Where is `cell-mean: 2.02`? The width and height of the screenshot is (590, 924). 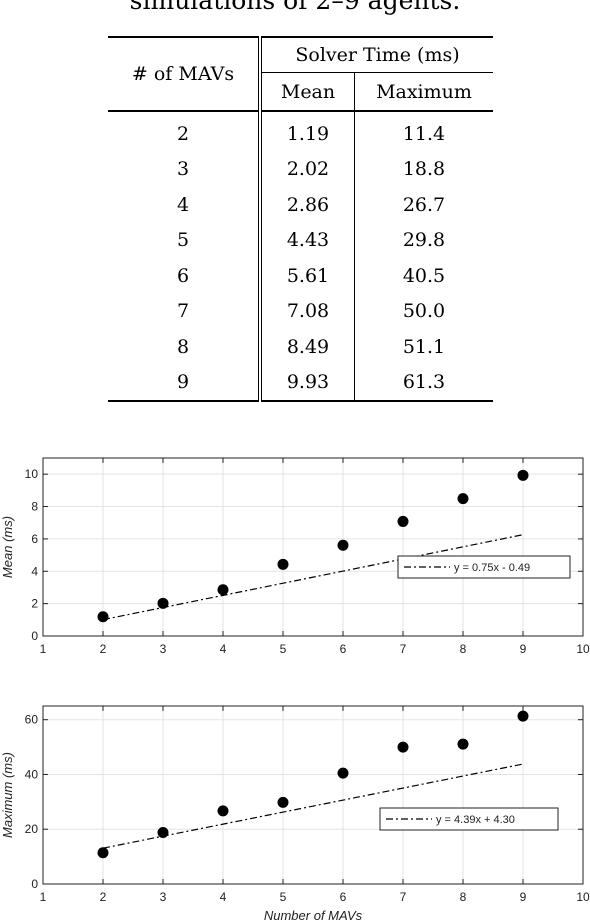 cell-mean: 2.02 is located at coordinates (307, 169).